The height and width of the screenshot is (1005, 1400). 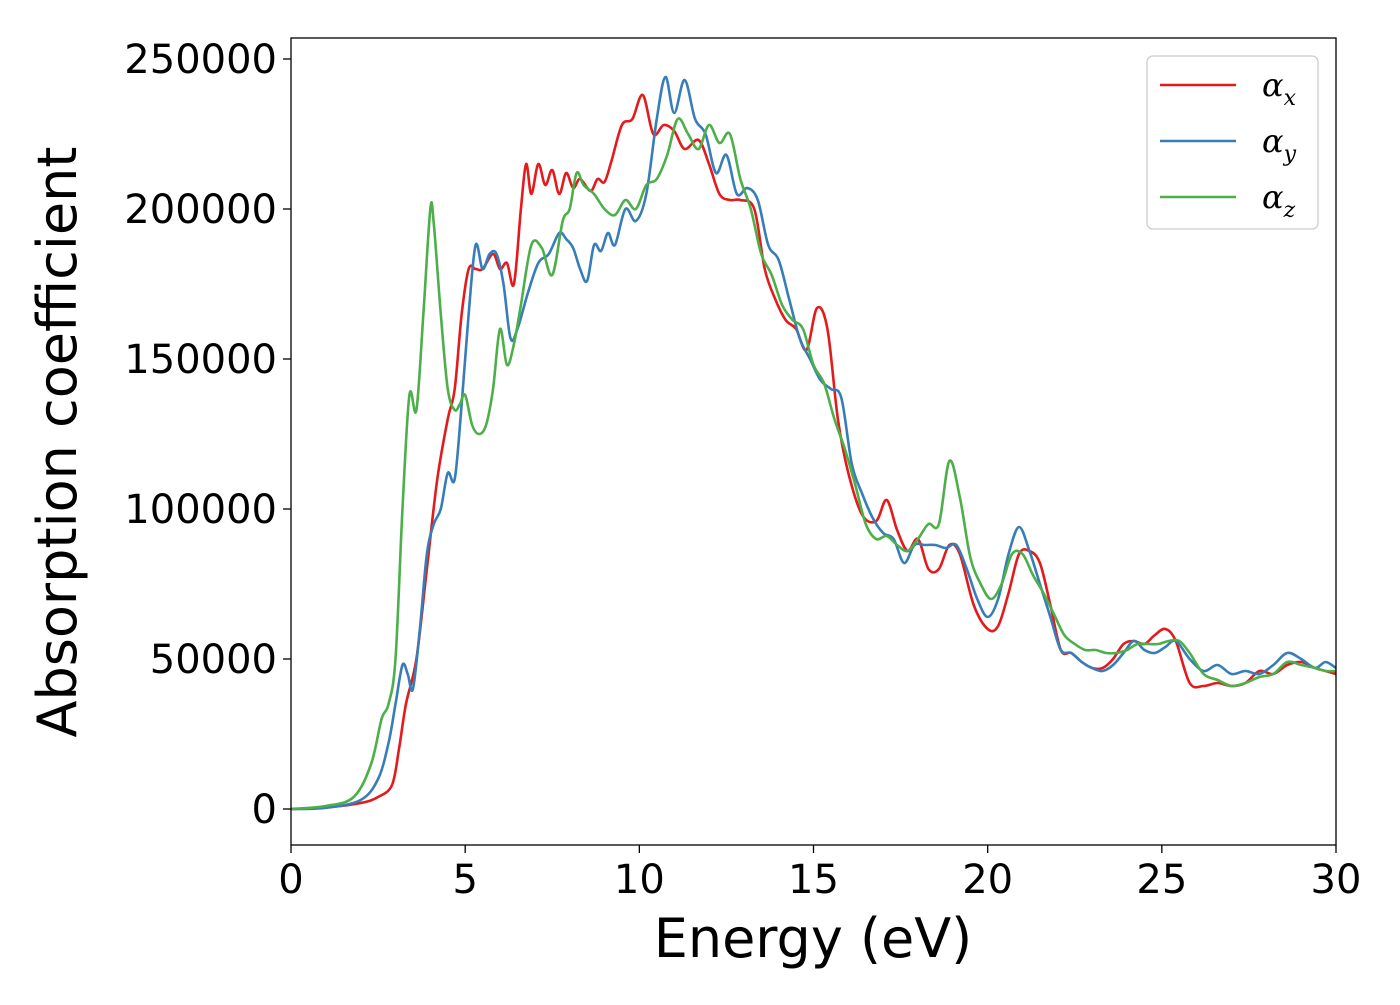 What do you see at coordinates (813, 880) in the screenshot?
I see `x-tick-label: 15` at bounding box center [813, 880].